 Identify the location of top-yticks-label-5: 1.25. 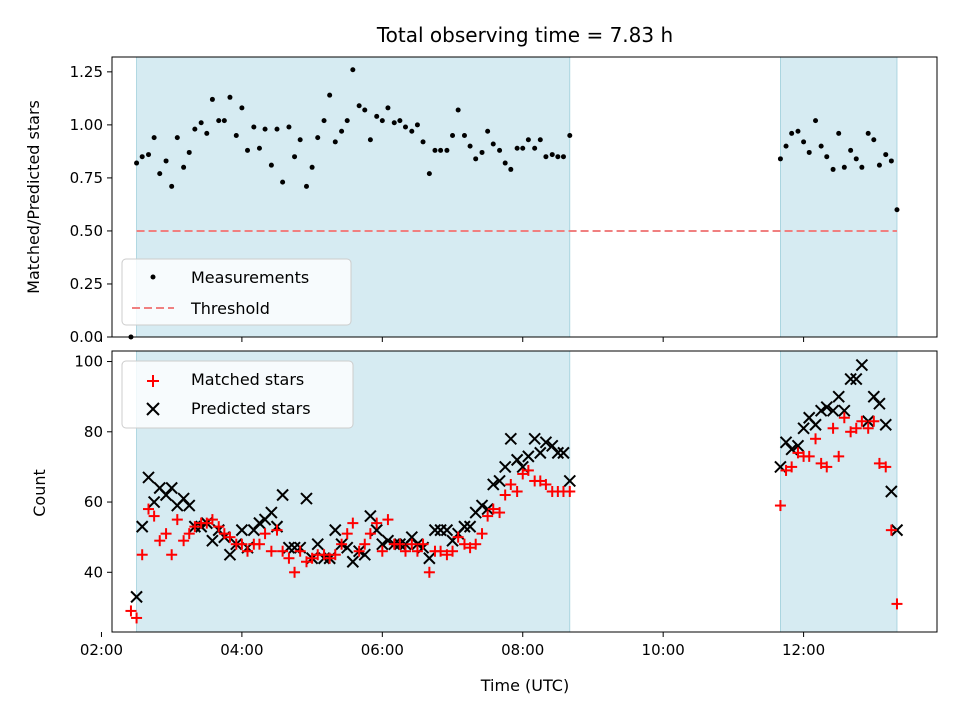
(86, 72).